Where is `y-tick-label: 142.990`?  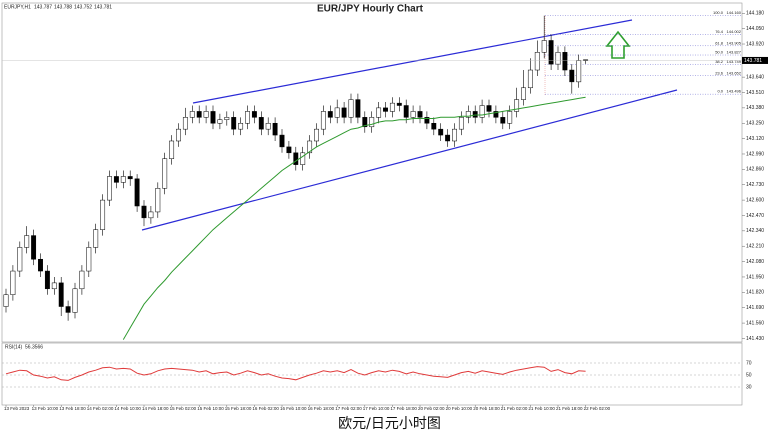
y-tick-label: 142.990 is located at coordinates (755, 154).